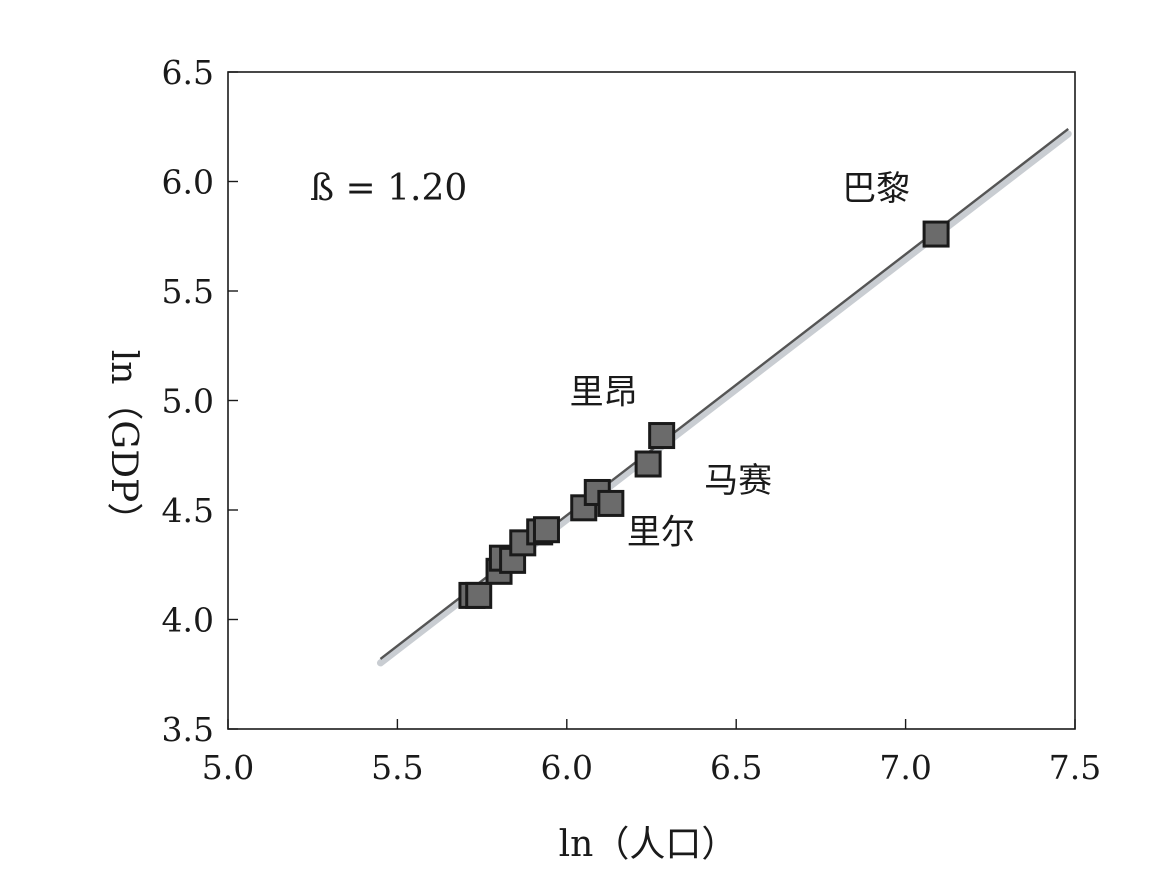 This screenshot has height=889, width=1176. I want to click on x-tick-label: 5.0, so click(228, 767).